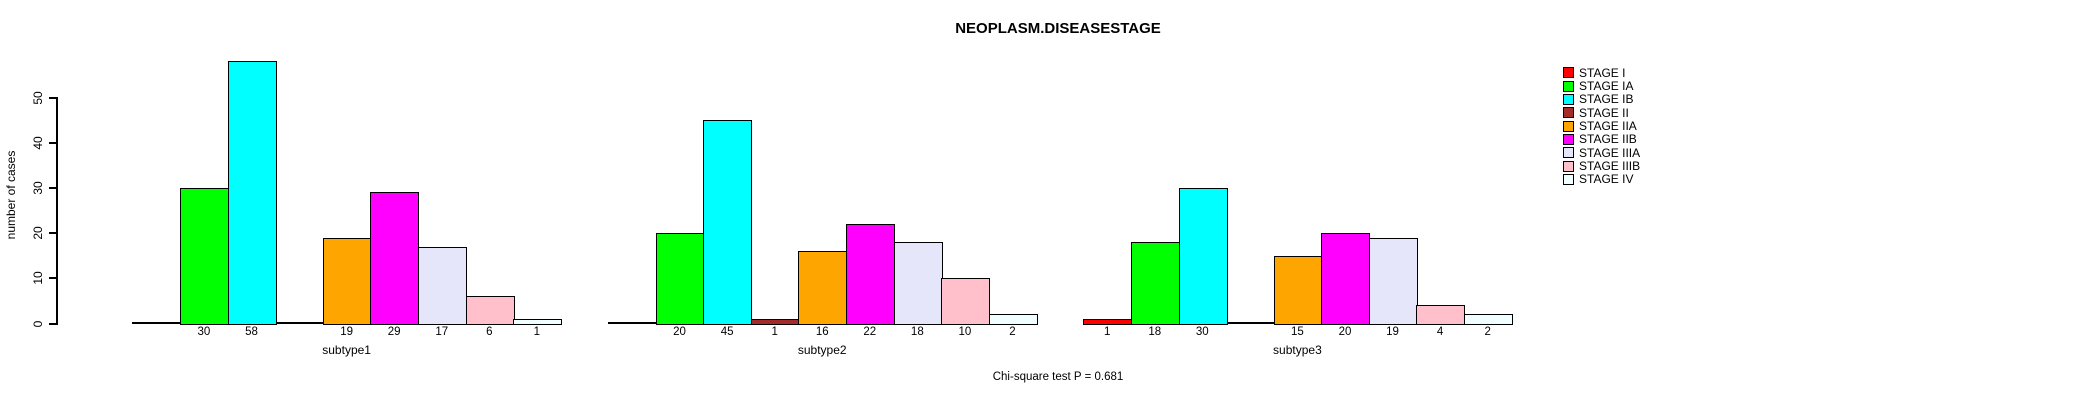  I want to click on y-tick-label: 10, so click(38, 278).